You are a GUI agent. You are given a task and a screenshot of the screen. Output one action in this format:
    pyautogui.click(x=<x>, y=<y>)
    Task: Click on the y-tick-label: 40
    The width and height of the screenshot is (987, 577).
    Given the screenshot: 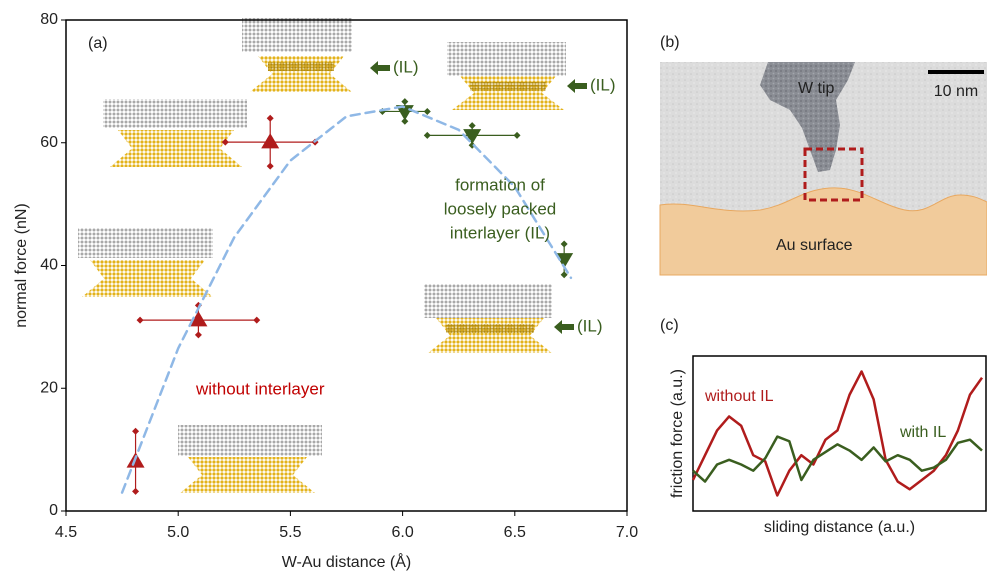 What is the action you would take?
    pyautogui.click(x=49, y=265)
    